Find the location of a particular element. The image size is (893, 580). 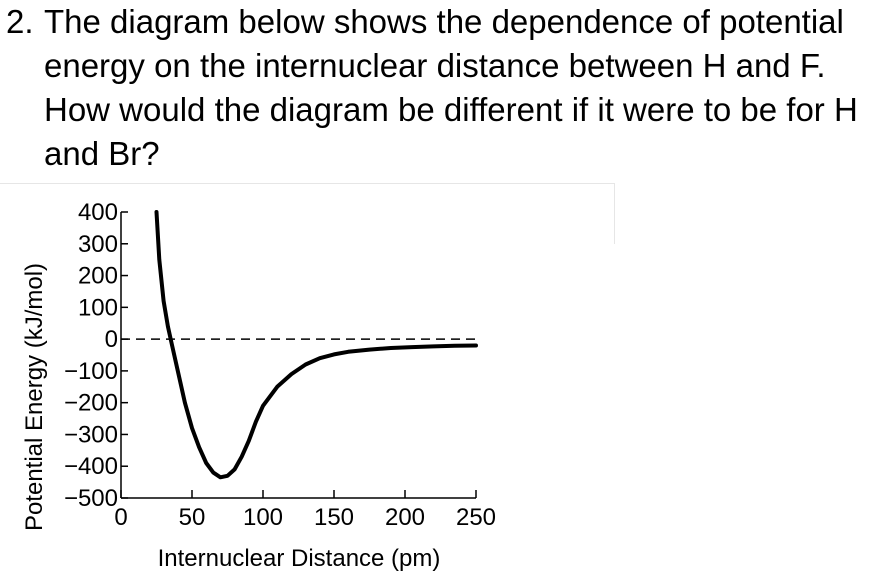

question-number: 2. is located at coordinates (20, 21).